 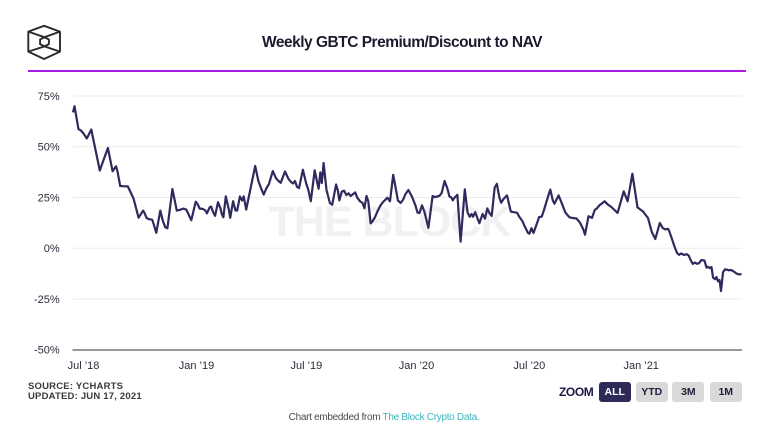 I want to click on svg-text: 75%, so click(x=49, y=97).